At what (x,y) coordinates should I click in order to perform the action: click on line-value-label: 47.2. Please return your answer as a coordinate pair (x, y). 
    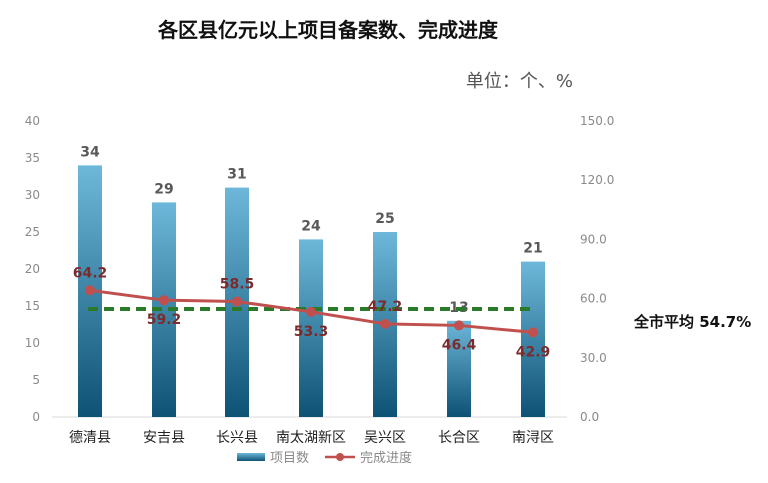
    Looking at the image, I should click on (385, 307).